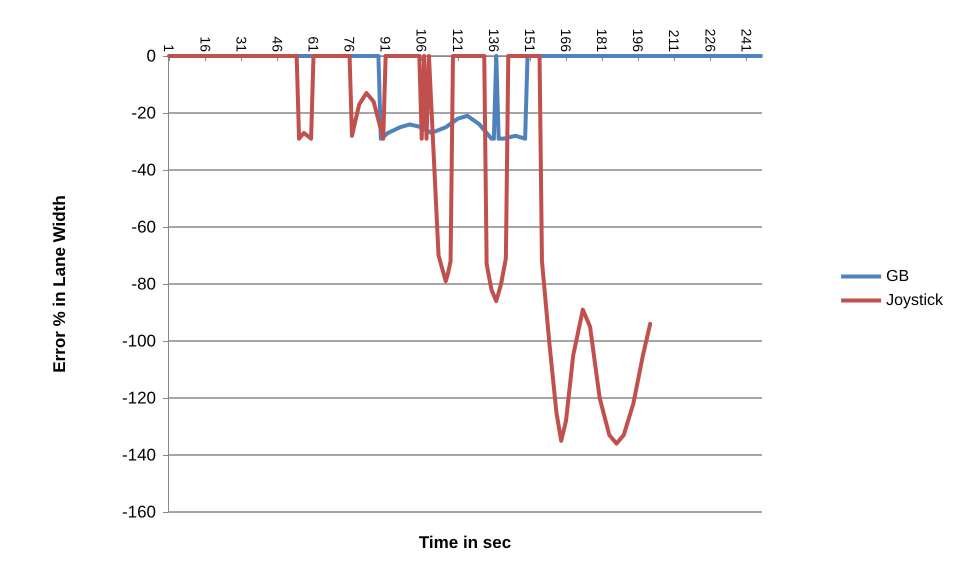  What do you see at coordinates (566, 40) in the screenshot?
I see `x-tick-label: 166` at bounding box center [566, 40].